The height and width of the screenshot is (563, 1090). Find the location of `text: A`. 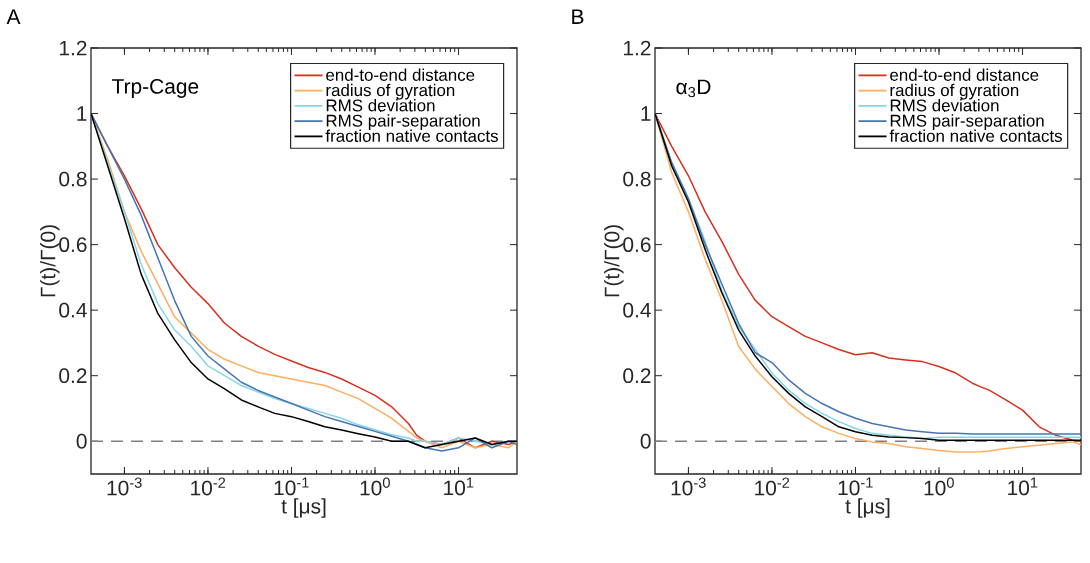

text: A is located at coordinates (13, 16).